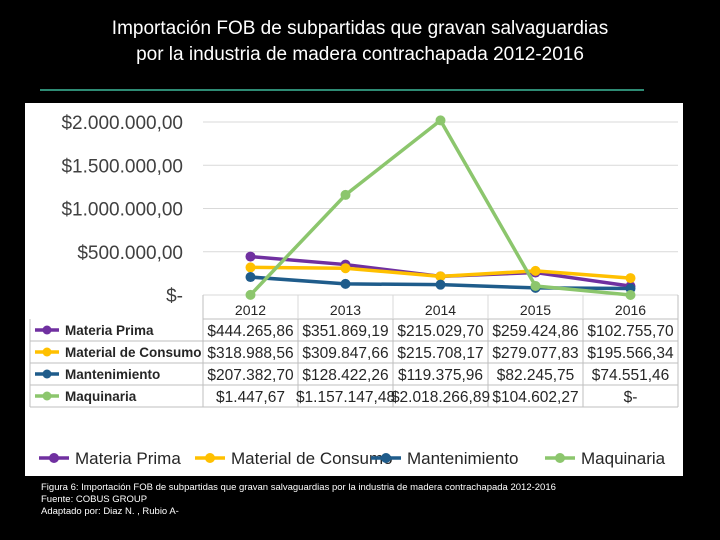 This screenshot has height=540, width=720. I want to click on table-data-value: $215.029,70, so click(440, 331).